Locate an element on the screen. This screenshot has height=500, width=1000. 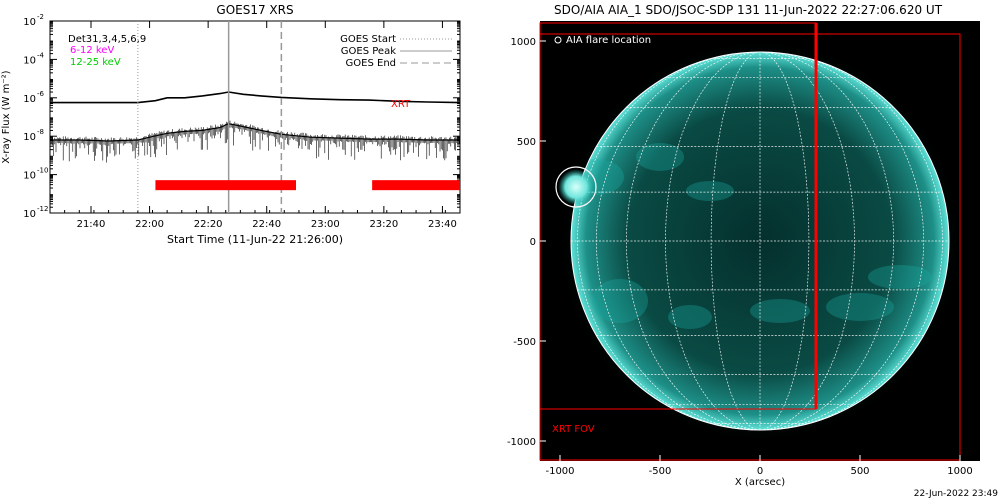
legend-flare-location: AIA flare location is located at coordinates (608, 40).